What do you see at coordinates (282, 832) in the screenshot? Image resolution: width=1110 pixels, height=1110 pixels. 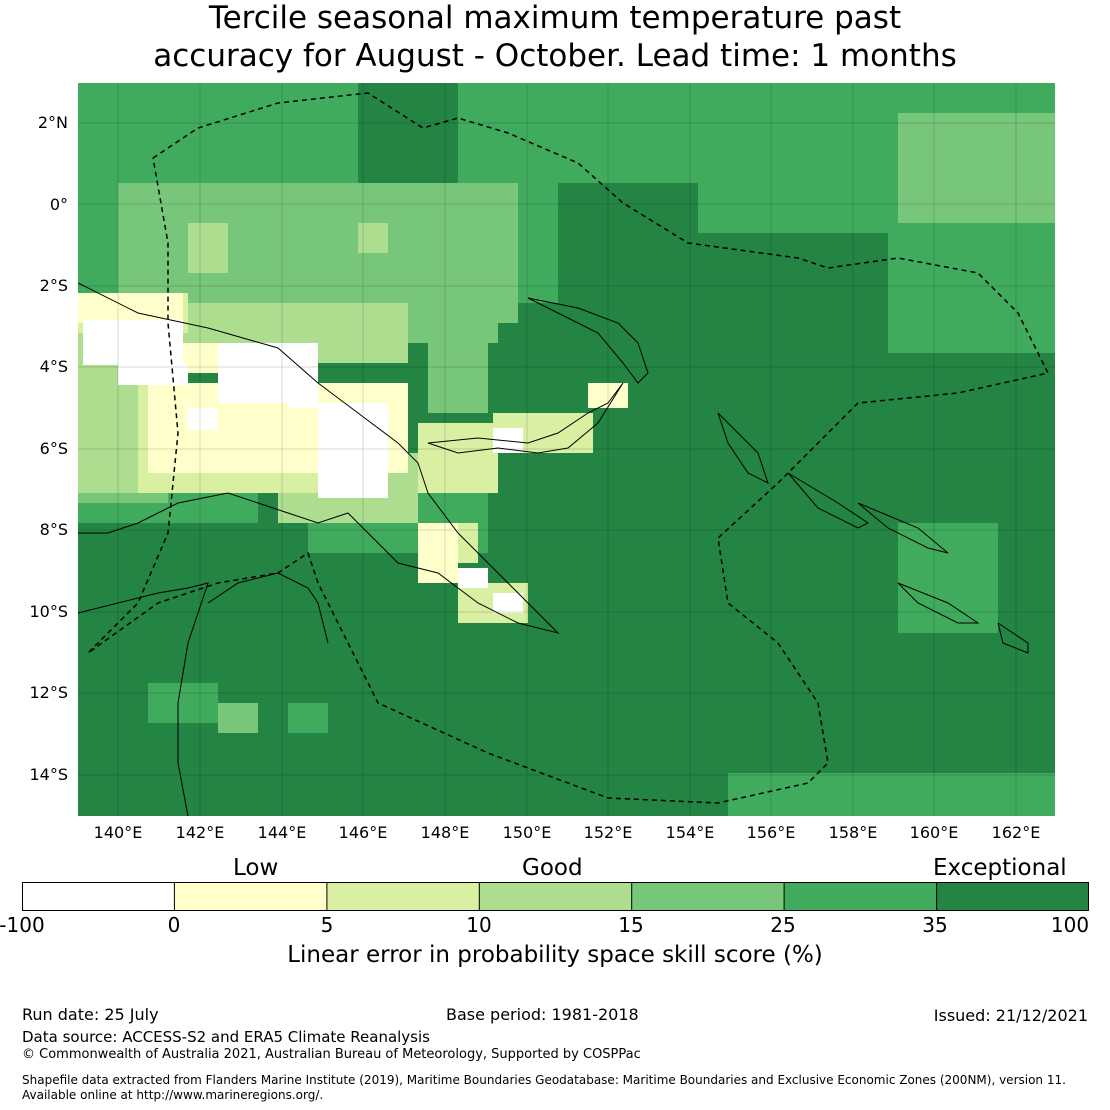 I see `lon-label-144e: 144°E` at bounding box center [282, 832].